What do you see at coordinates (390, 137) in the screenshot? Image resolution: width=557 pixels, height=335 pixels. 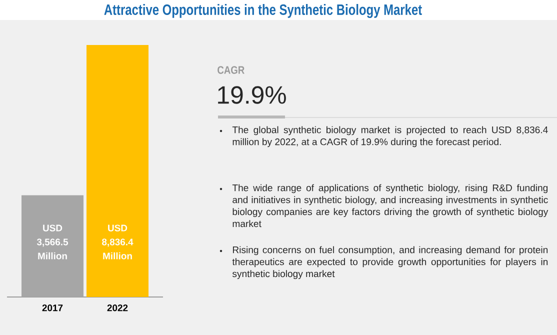 I see `text: The global synthetic biology market is projected to reach USD 8,836.4 million by 2022, at a CAGR of 19.9% during the forecast period.` at bounding box center [390, 137].